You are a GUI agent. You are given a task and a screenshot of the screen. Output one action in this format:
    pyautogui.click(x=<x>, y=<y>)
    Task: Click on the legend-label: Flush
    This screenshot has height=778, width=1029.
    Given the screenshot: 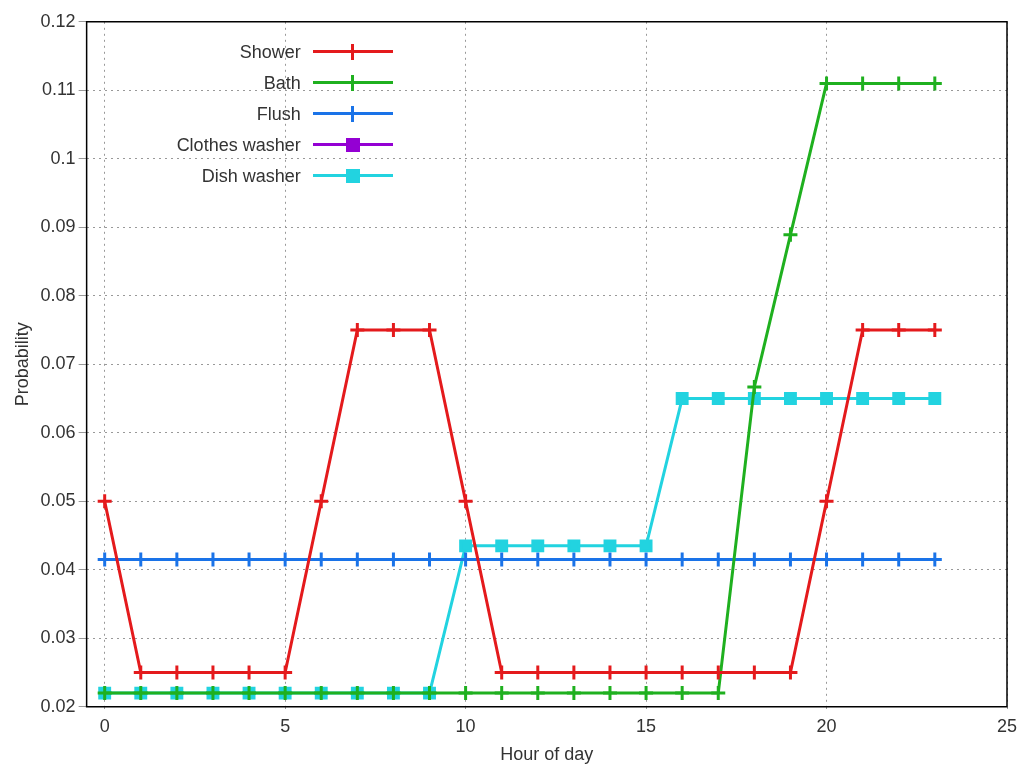 What is the action you would take?
    pyautogui.click(x=278, y=114)
    